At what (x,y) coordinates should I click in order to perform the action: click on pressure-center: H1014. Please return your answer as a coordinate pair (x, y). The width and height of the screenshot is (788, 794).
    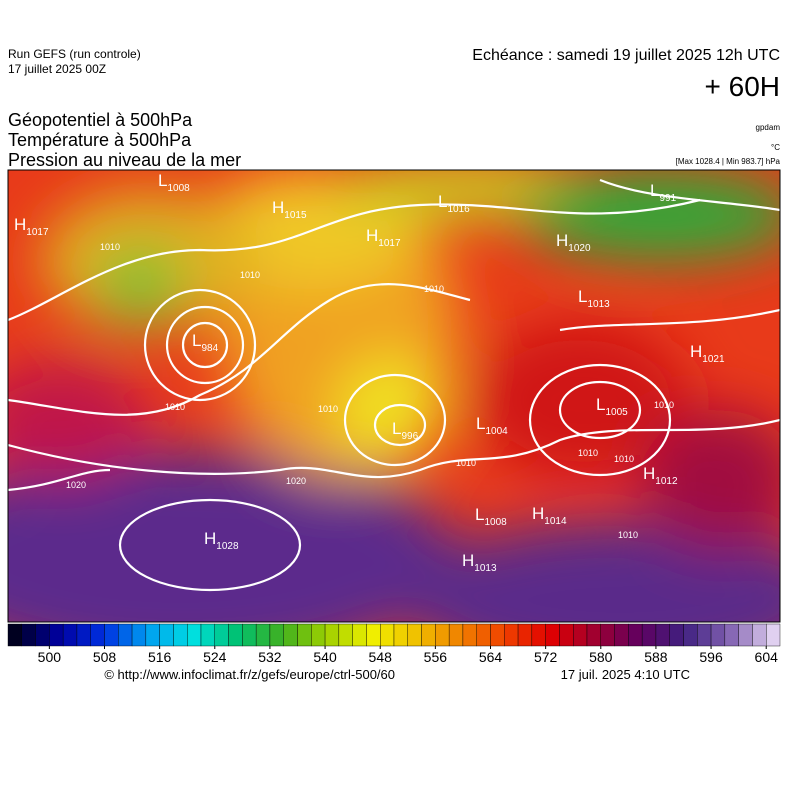
    Looking at the image, I should click on (549, 515).